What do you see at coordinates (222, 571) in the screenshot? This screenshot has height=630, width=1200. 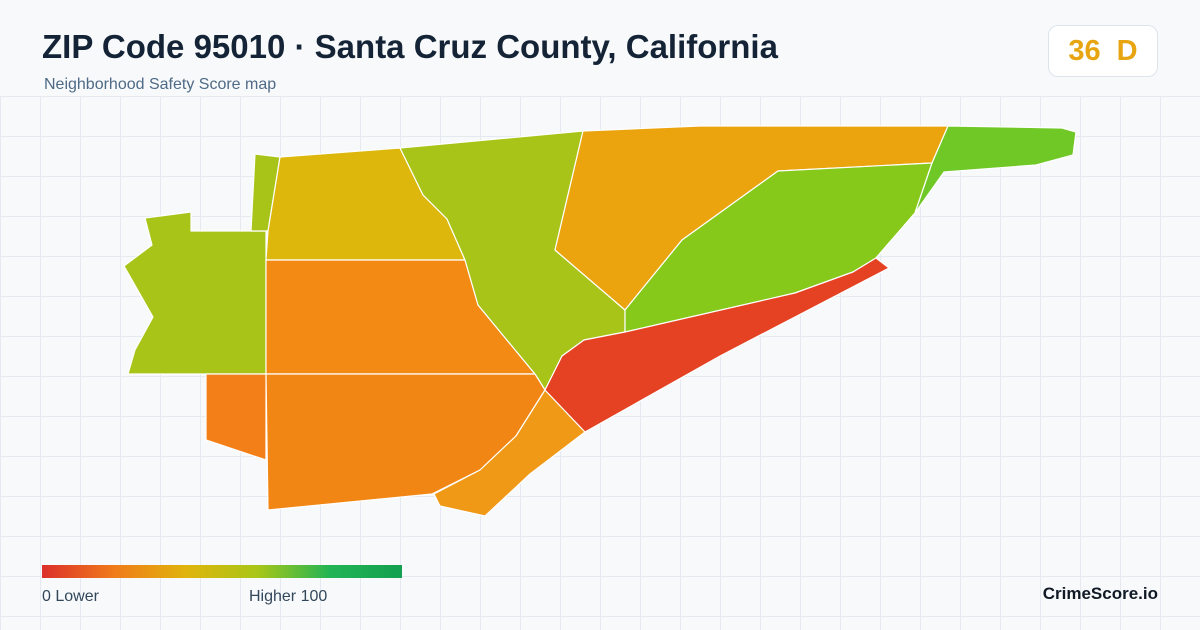 I see `legend-gradient-bar` at bounding box center [222, 571].